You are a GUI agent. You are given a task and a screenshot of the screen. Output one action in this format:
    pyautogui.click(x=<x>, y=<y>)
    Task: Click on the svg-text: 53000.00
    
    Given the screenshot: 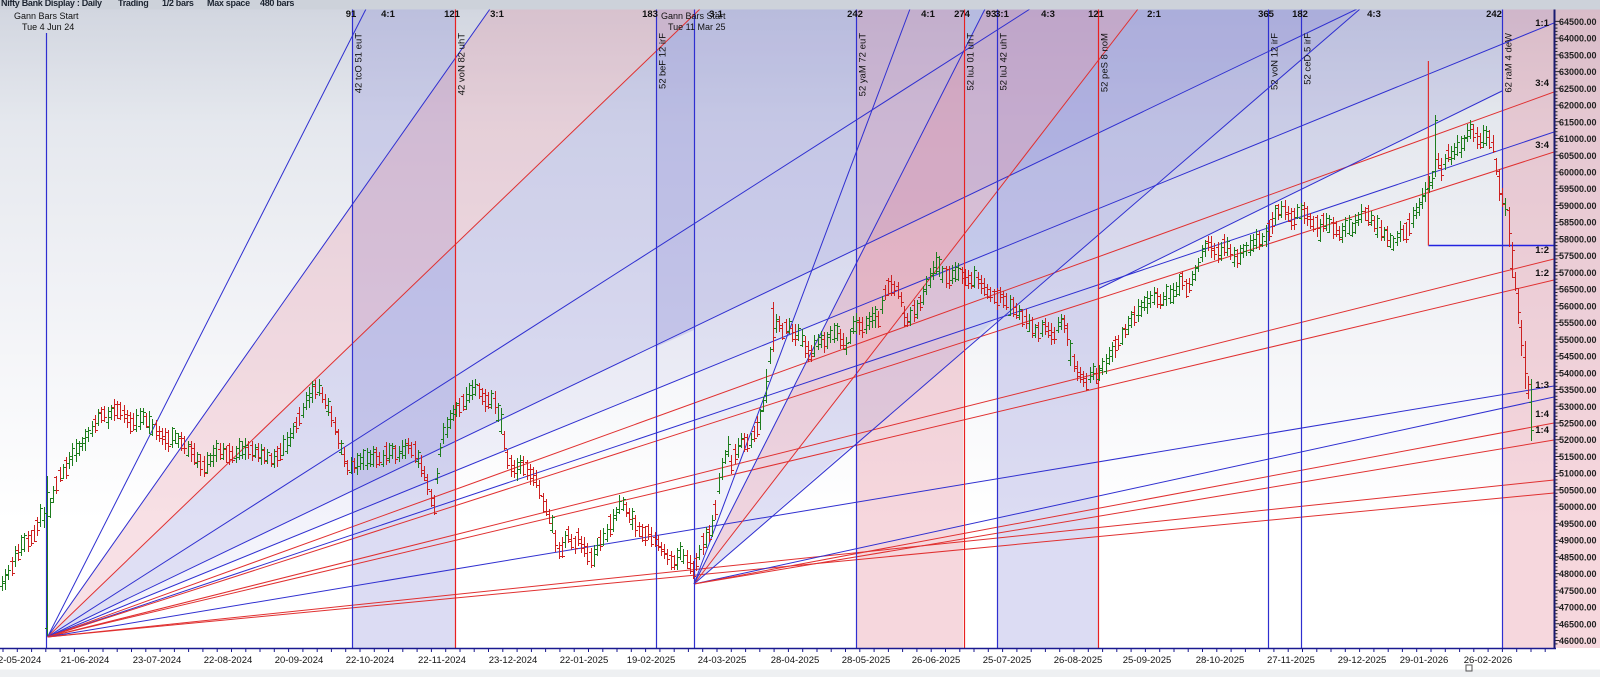 What is the action you would take?
    pyautogui.click(x=1578, y=407)
    